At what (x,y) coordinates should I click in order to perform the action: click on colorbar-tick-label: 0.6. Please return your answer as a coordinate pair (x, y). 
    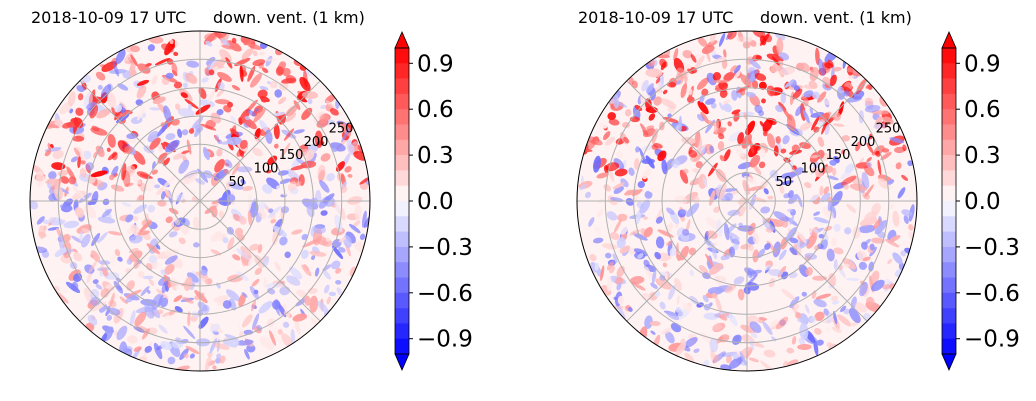
    Looking at the image, I should click on (982, 110).